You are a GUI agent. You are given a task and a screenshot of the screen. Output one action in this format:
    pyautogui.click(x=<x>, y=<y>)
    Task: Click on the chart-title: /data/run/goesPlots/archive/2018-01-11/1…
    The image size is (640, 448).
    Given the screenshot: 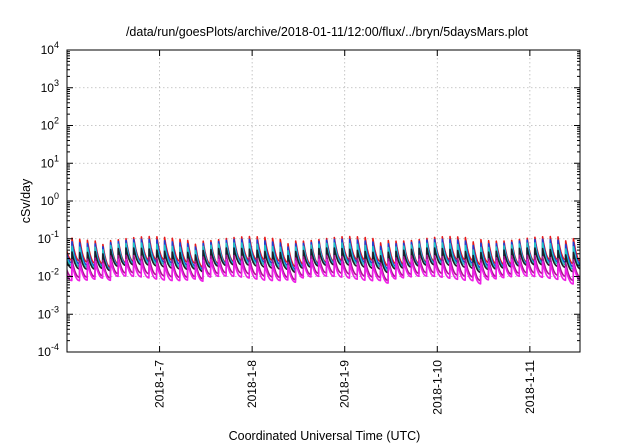 What is the action you would take?
    pyautogui.click(x=327, y=32)
    